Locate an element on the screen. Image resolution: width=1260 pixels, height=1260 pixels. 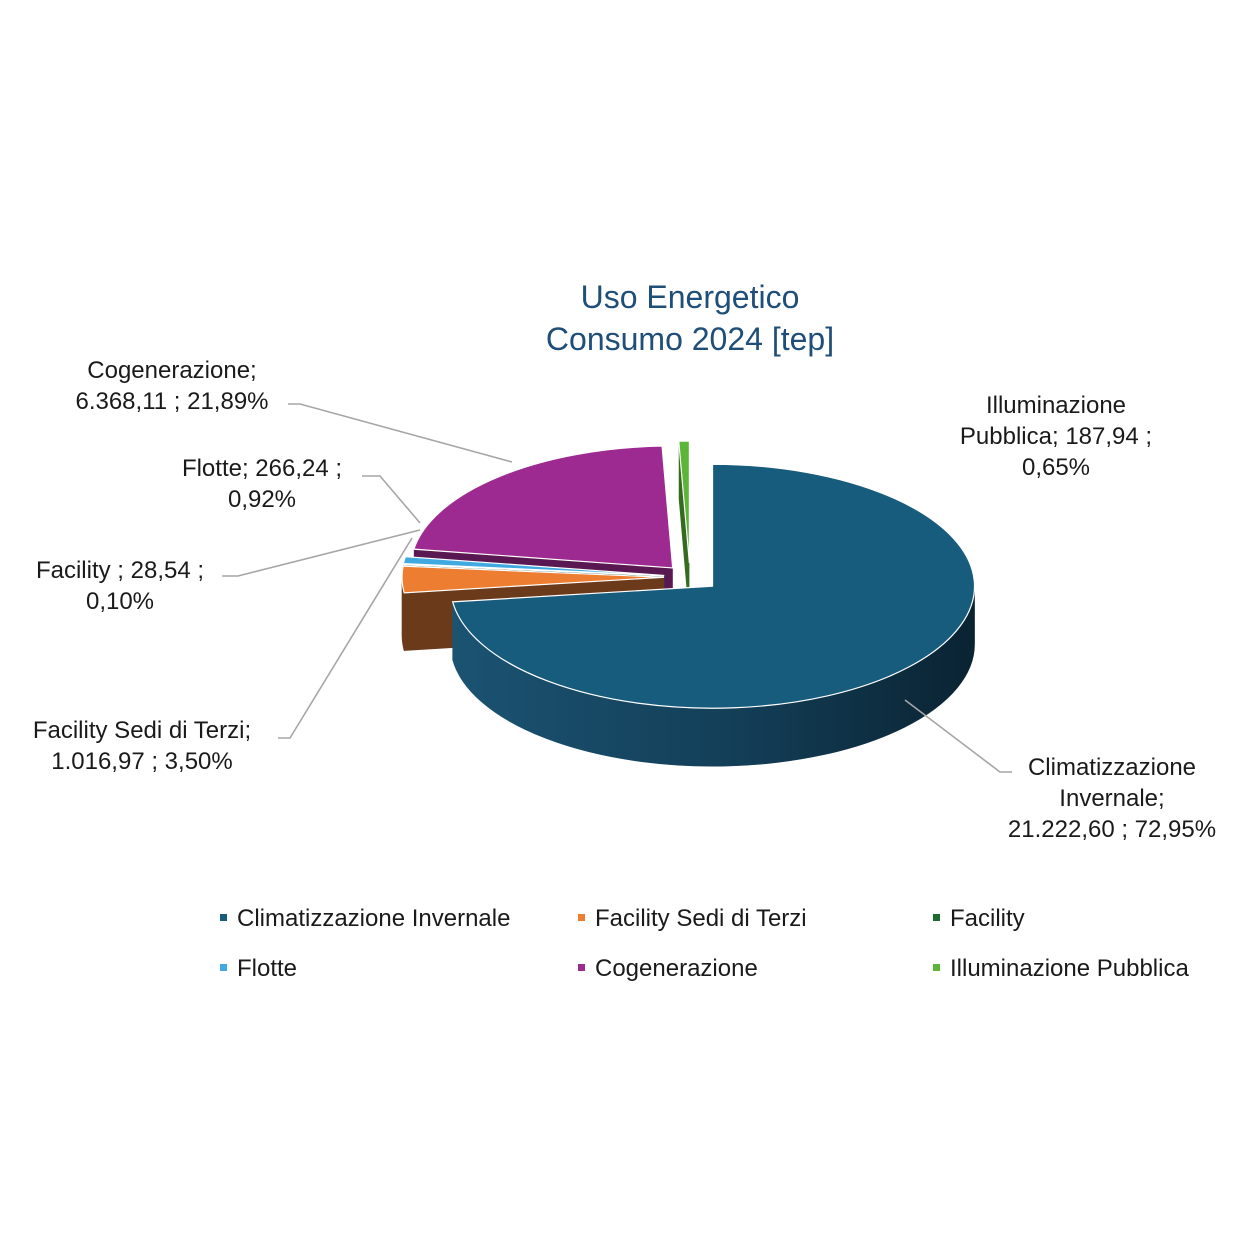
legend-label: Facility is located at coordinates (987, 918).